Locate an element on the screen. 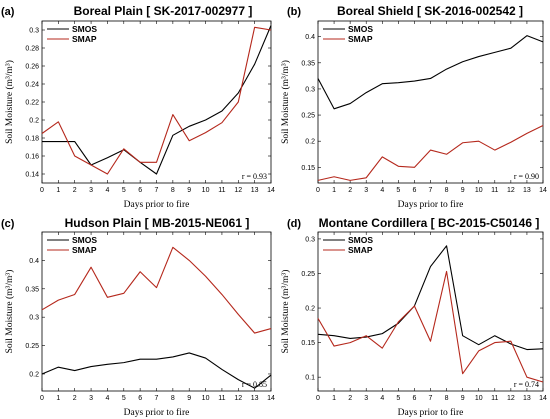  chart-title: Hudson Plain [ MB-2015-NE061 ] is located at coordinates (157, 223).